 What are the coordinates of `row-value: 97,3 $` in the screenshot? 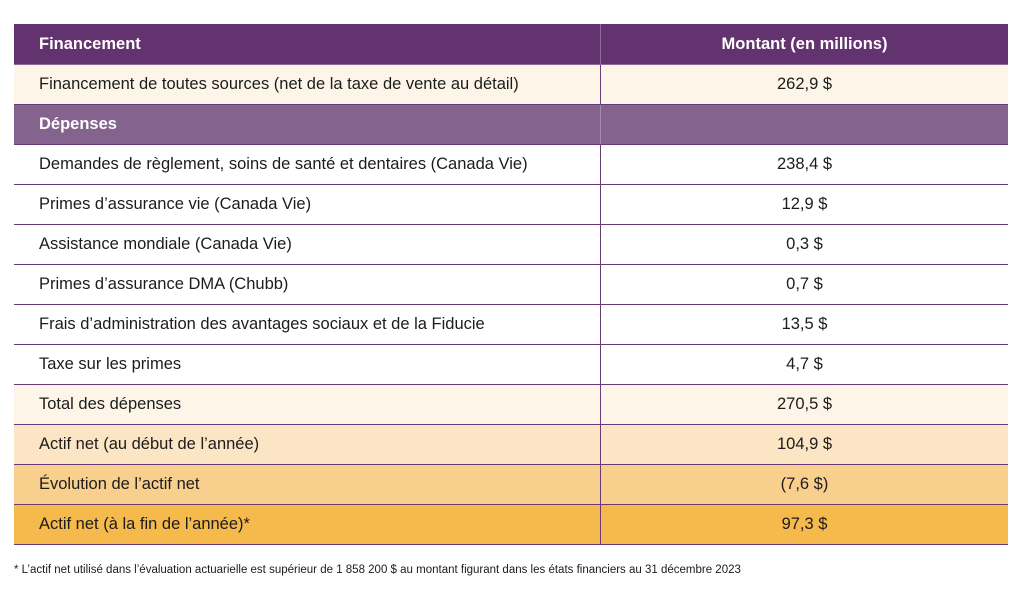 It's located at (804, 524).